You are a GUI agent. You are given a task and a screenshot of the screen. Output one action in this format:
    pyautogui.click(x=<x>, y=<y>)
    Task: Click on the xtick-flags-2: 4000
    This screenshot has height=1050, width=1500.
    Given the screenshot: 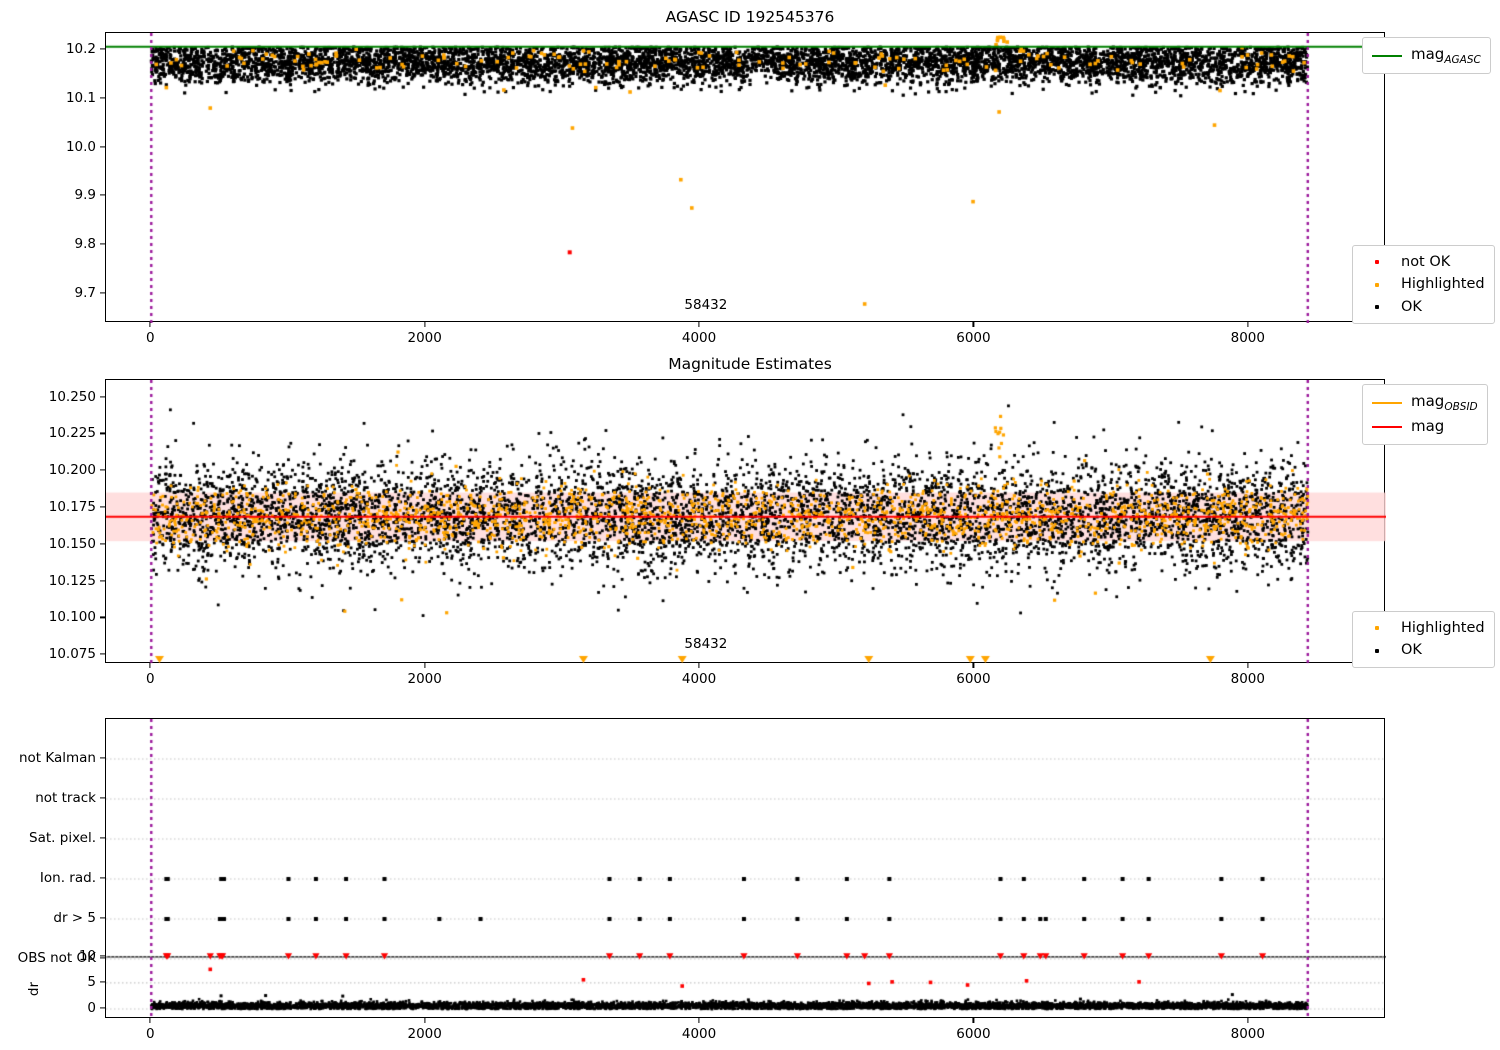 What is the action you would take?
    pyautogui.click(x=699, y=1034)
    